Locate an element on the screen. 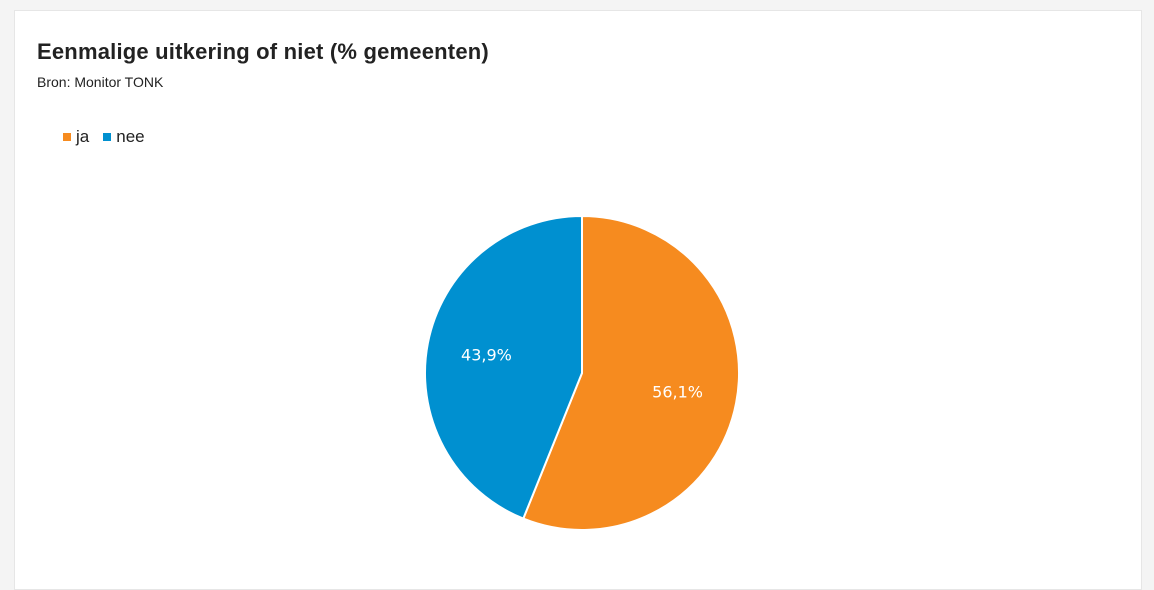 Image resolution: width=1154 pixels, height=590 pixels. pie-chart: 56,1% 43,9% is located at coordinates (582, 372).